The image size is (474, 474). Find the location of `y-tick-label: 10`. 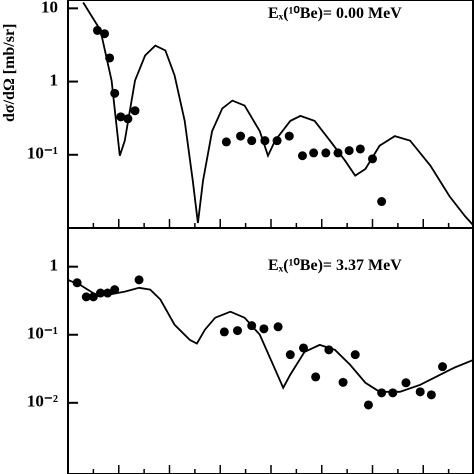

y-tick-label: 10 is located at coordinates (49, 8).